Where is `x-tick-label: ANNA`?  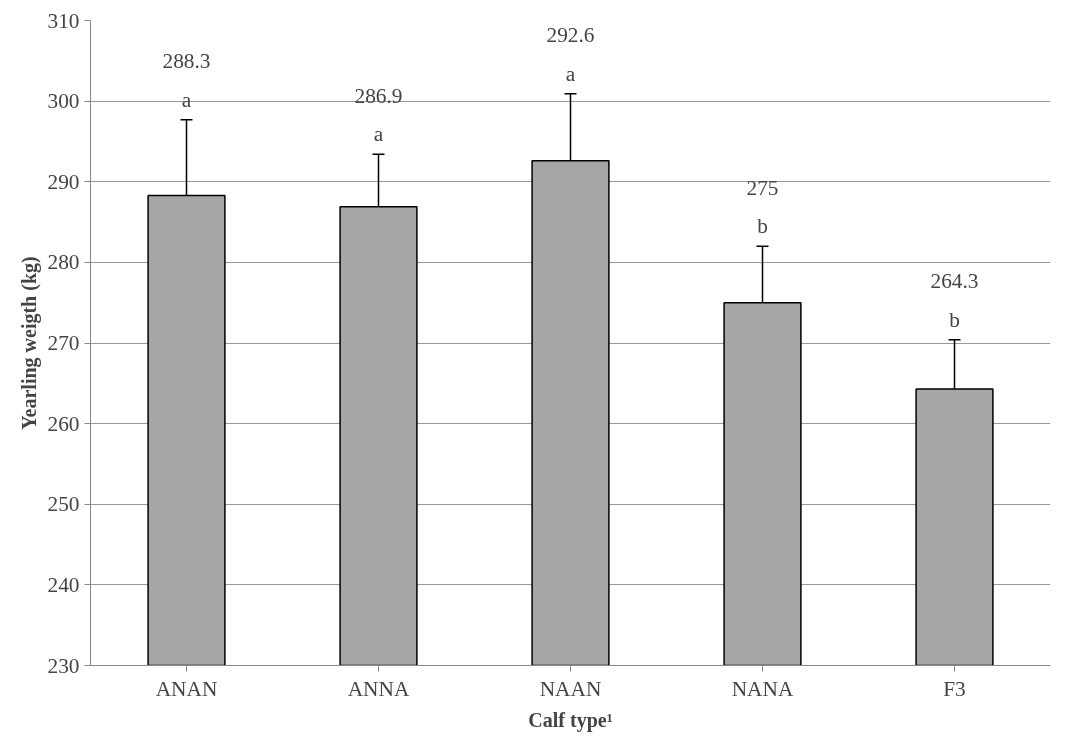 x-tick-label: ANNA is located at coordinates (378, 688).